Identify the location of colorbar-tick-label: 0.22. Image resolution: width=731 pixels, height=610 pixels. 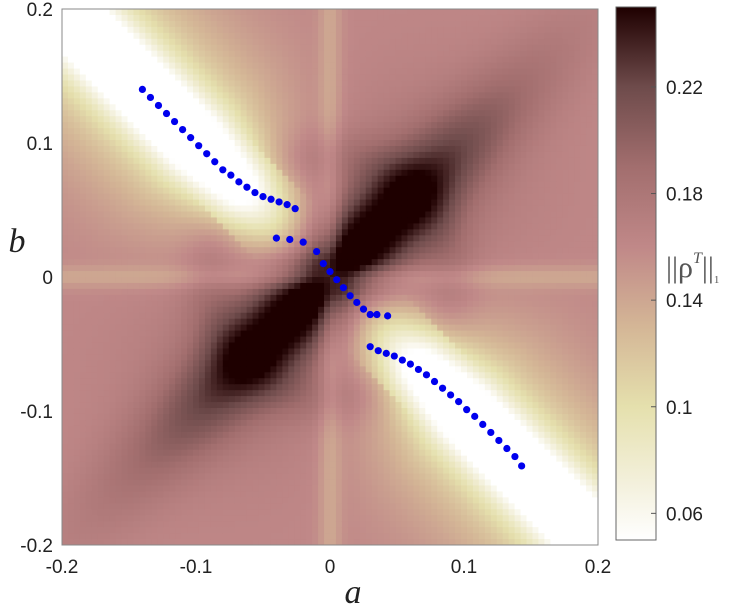
(684, 88).